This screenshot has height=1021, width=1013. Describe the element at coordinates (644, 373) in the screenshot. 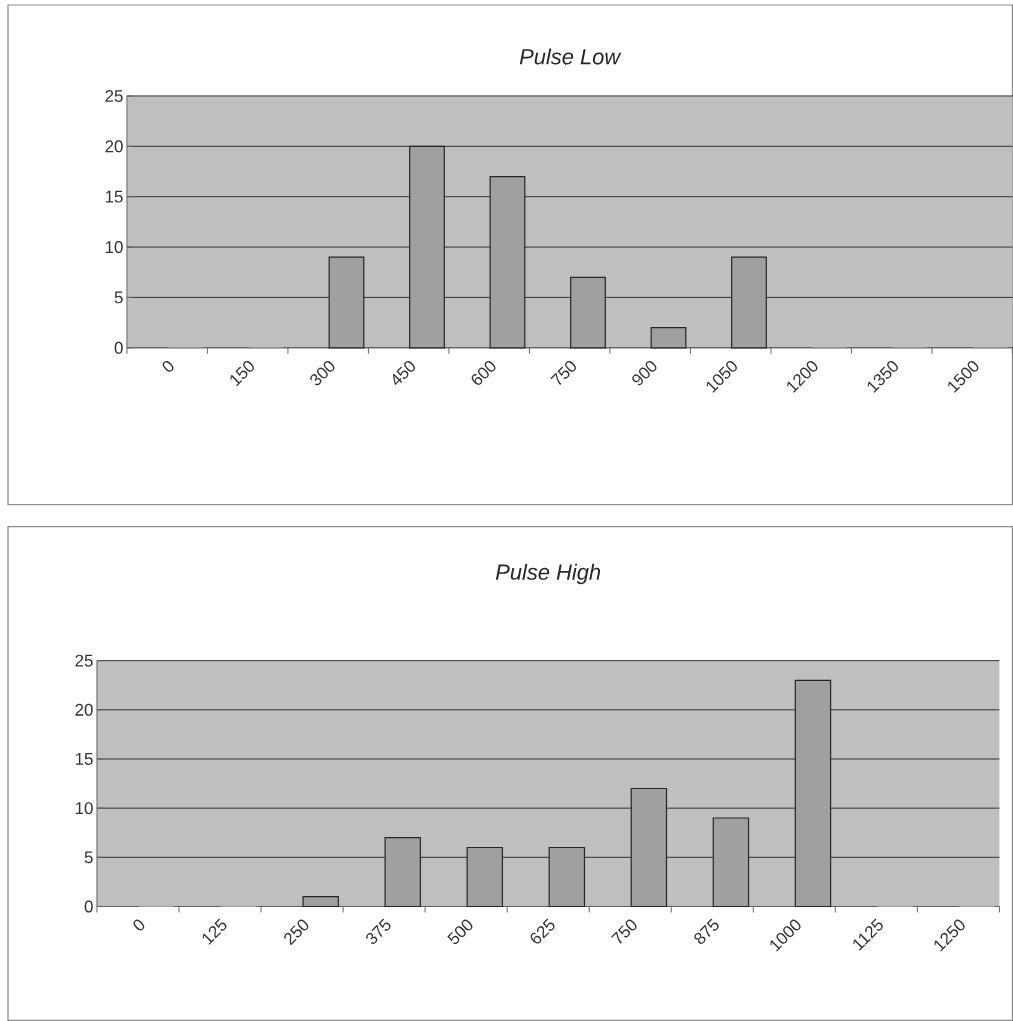

I see `x-tick-label: 900` at that location.